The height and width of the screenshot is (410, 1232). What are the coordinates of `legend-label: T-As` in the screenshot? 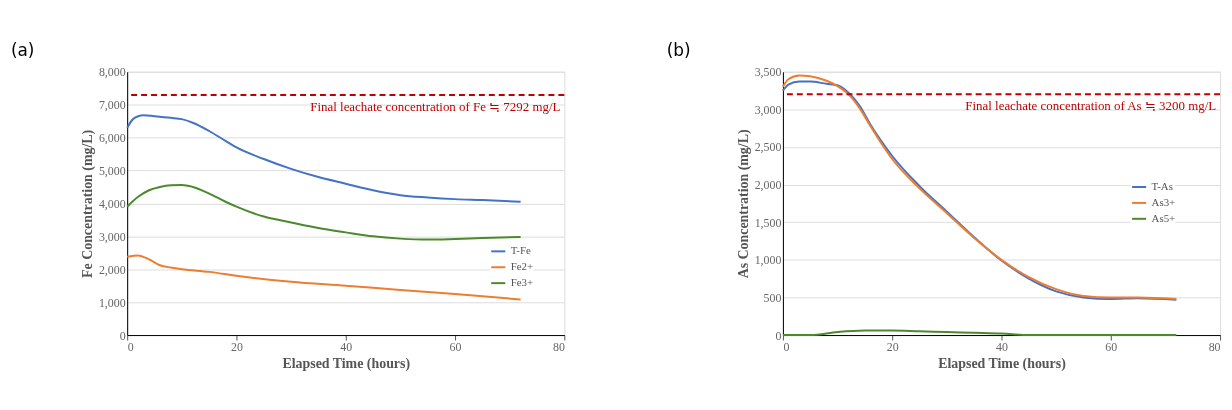 It's located at (1162, 185).